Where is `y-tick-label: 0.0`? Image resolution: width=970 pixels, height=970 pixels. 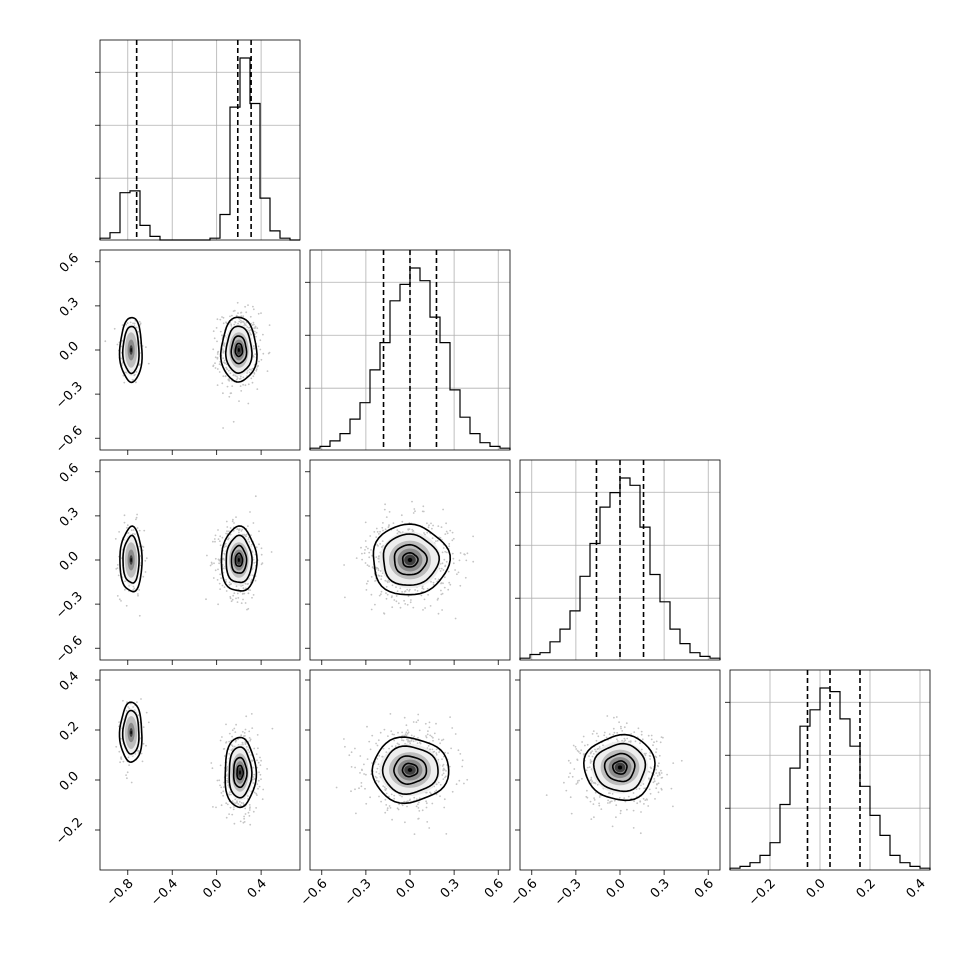
y-tick-label: 0.0 is located at coordinates (69, 561).